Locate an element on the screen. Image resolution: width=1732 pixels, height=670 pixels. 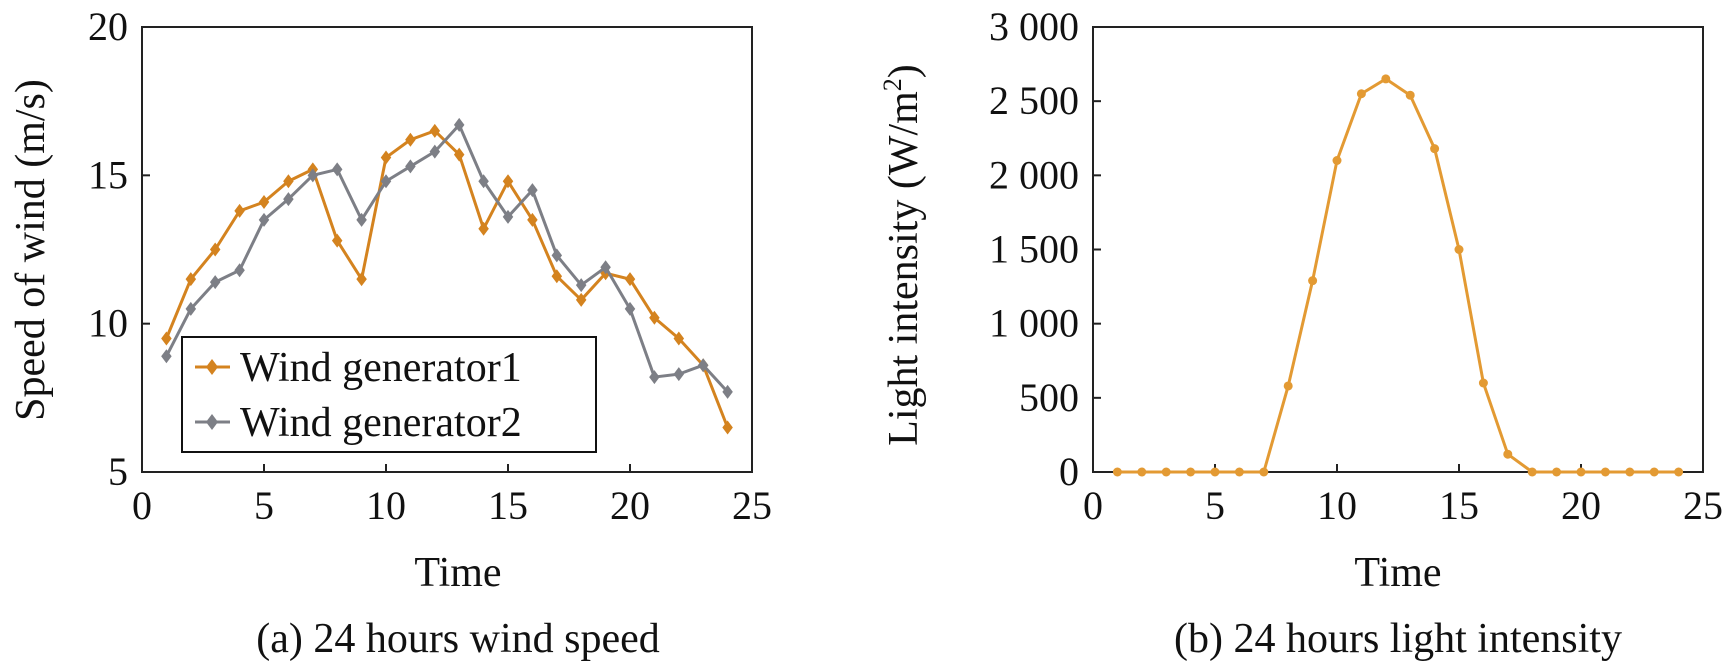
legend-label-wind-generator2: Wind generator2 is located at coordinates (381, 423).